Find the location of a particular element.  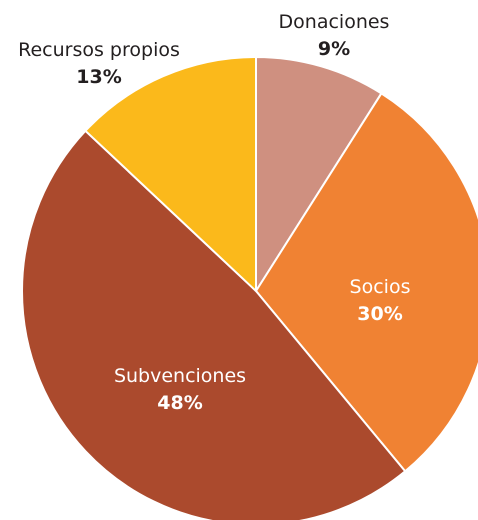

slice-label-donaciones: Donaciones is located at coordinates (334, 22).